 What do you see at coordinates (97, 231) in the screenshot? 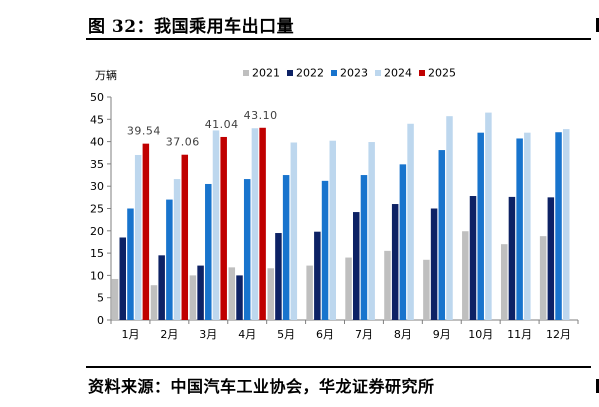
I see `y-tick-label-20: 20` at bounding box center [97, 231].